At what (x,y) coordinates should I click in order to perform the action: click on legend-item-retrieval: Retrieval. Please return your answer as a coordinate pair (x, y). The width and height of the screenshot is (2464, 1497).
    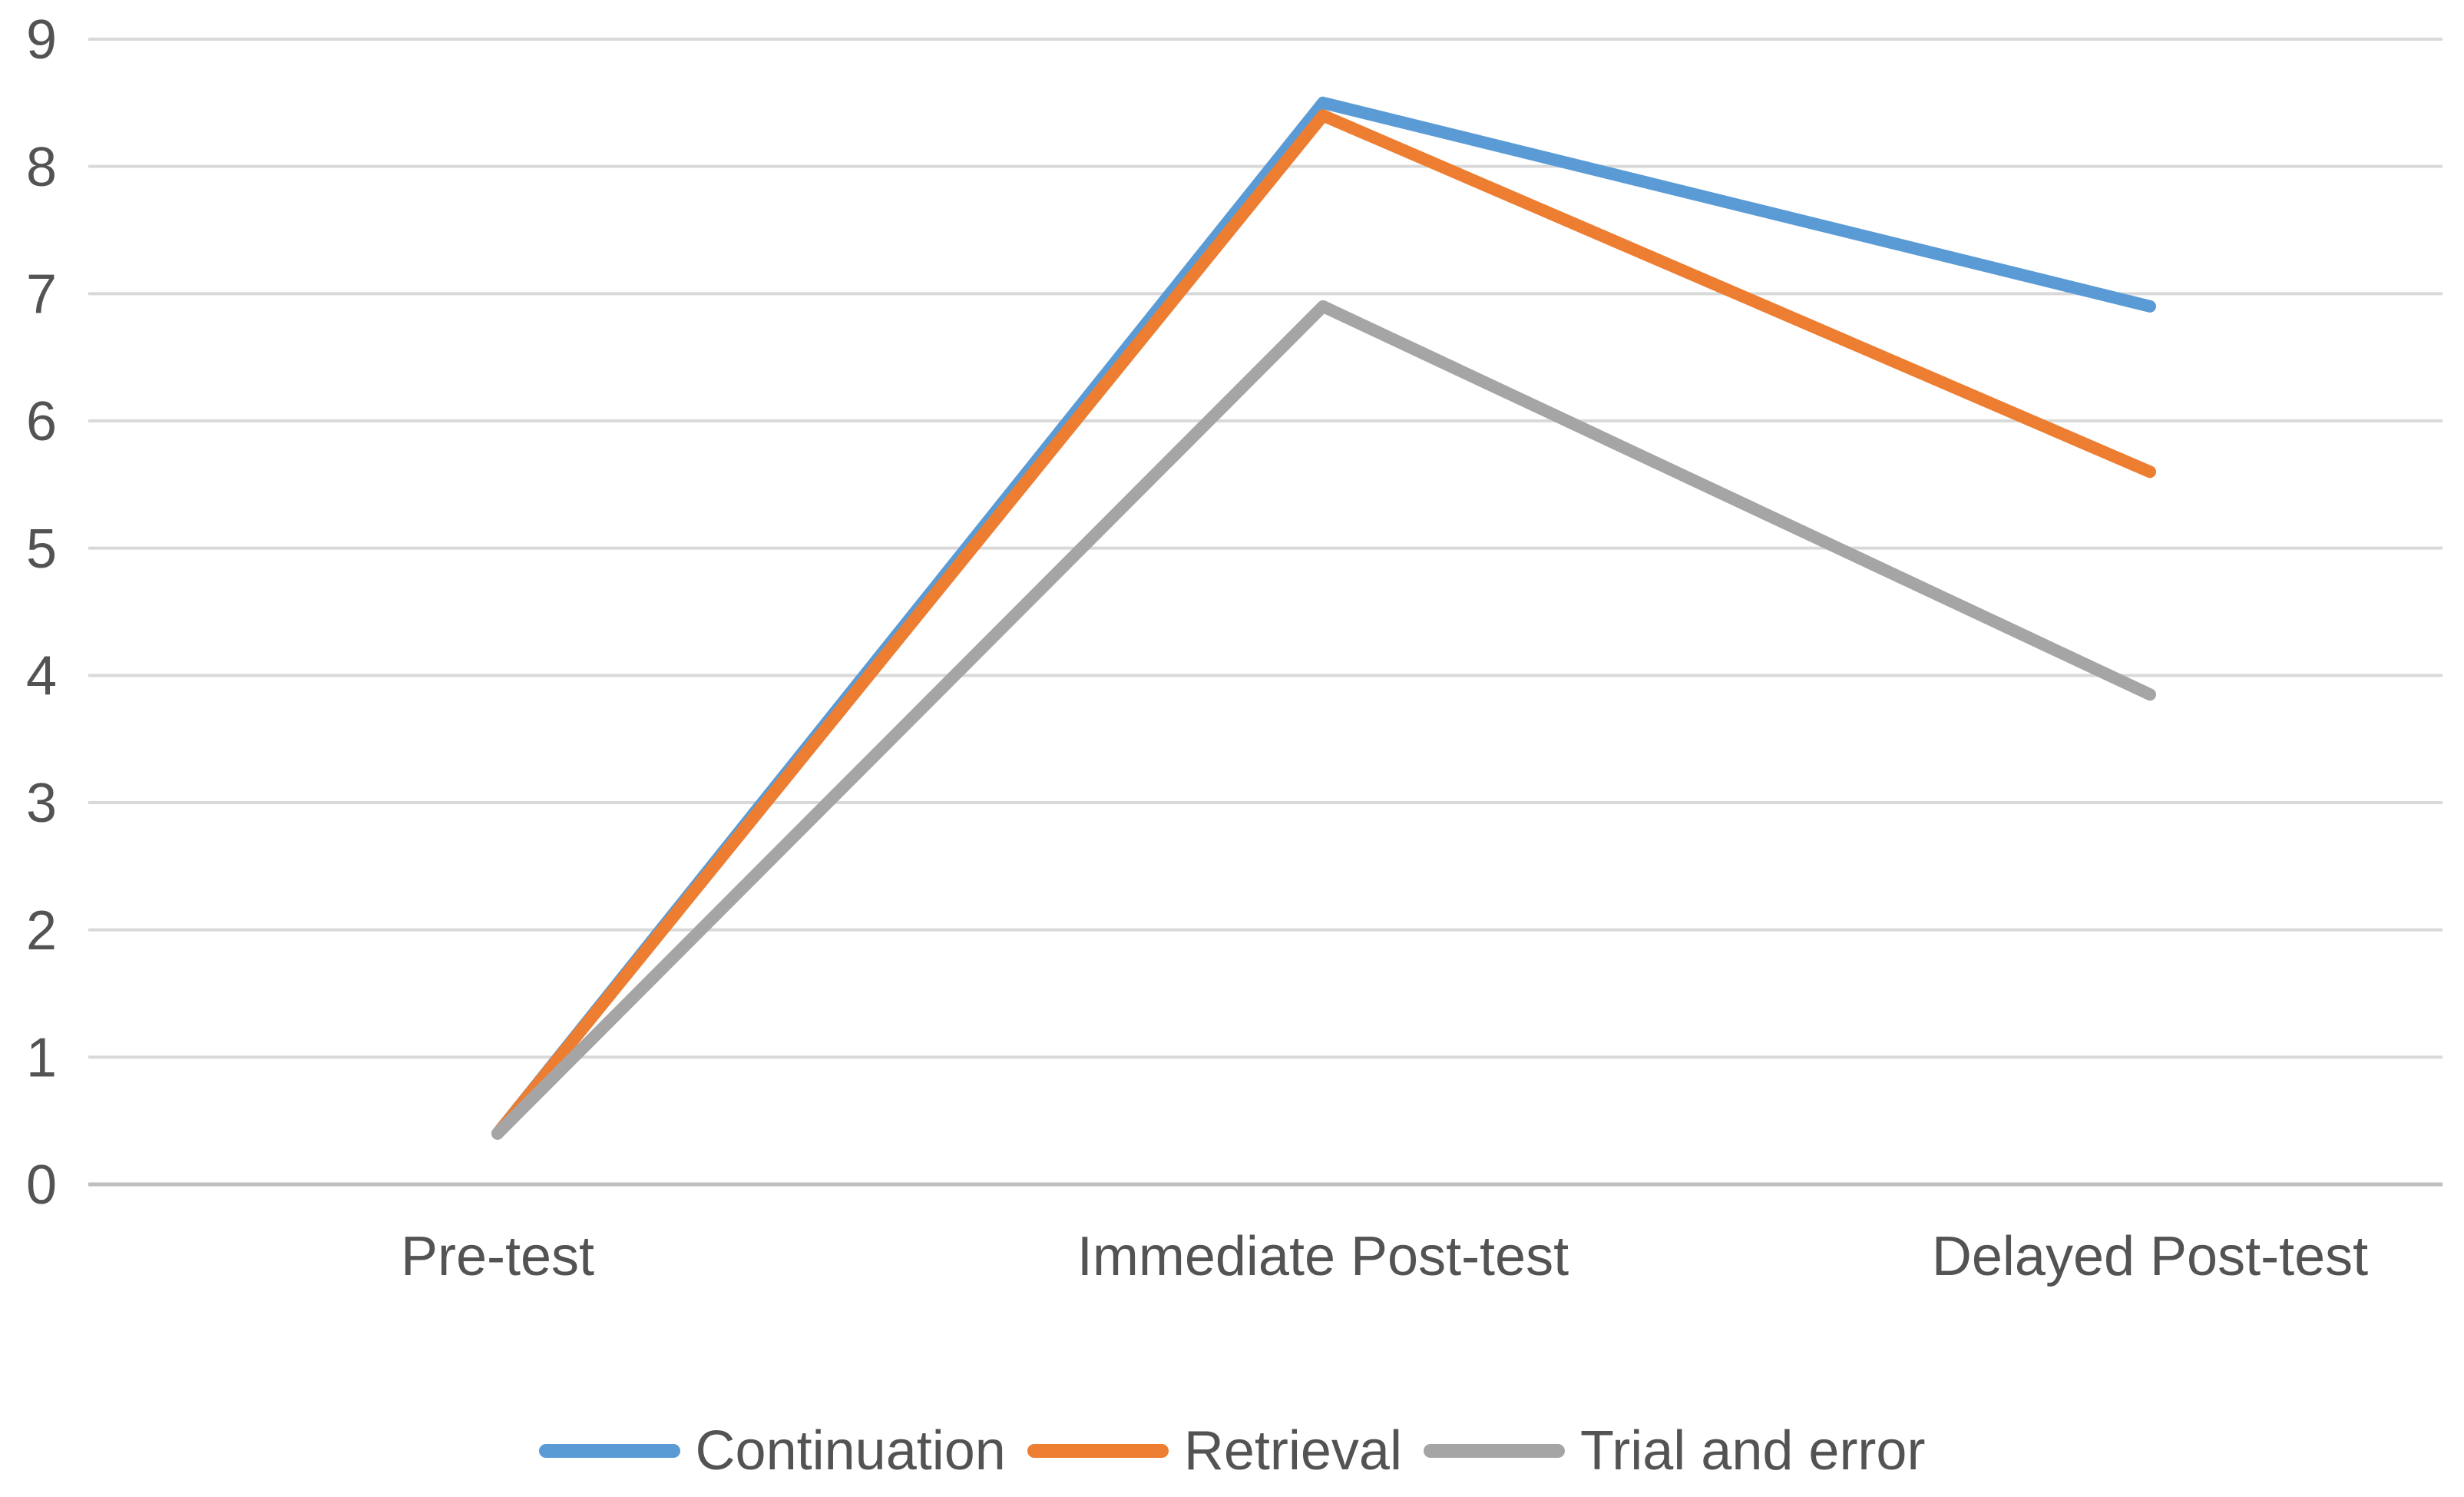
    Looking at the image, I should click on (1214, 1450).